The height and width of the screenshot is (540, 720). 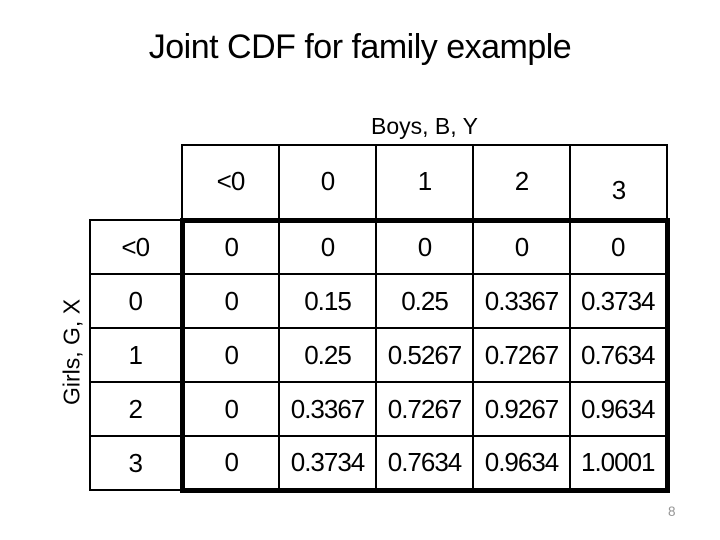 What do you see at coordinates (521, 301) in the screenshot?
I see `cell-r1-c3: 0.3367` at bounding box center [521, 301].